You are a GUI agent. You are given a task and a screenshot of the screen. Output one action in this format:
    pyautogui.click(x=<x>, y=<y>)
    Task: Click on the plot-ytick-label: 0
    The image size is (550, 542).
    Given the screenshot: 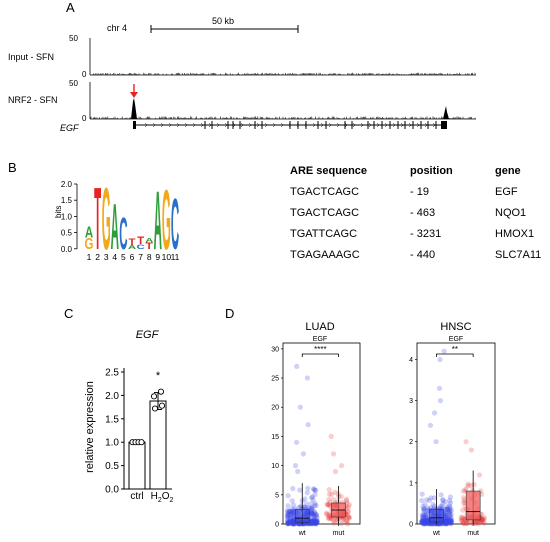 What is the action you would take?
    pyautogui.click(x=411, y=525)
    